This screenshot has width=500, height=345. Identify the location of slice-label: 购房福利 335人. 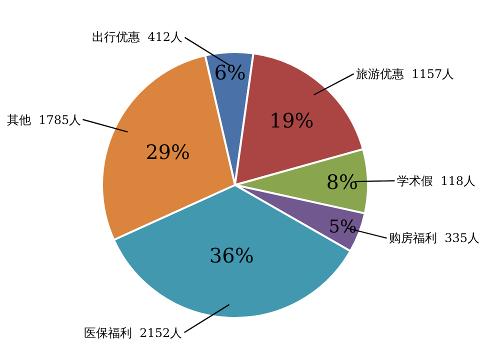
(434, 238).